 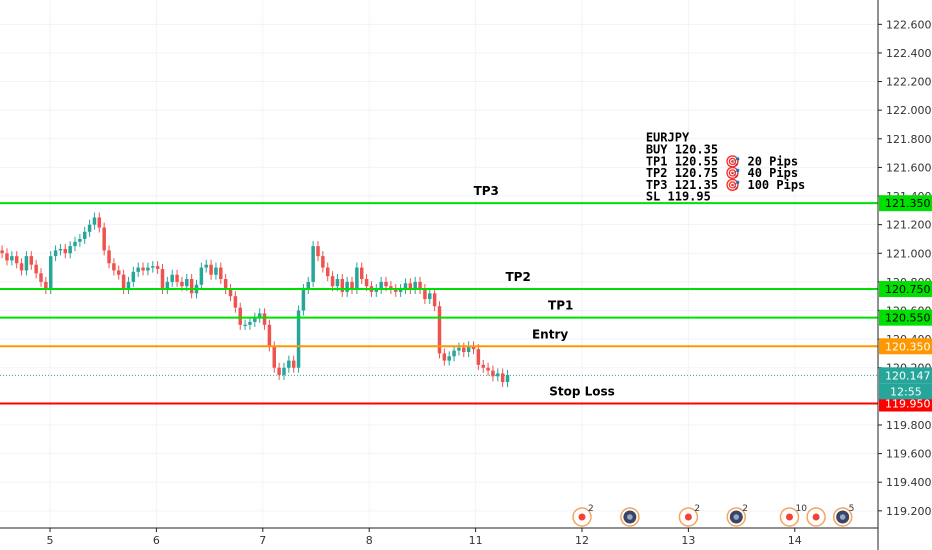 What do you see at coordinates (682, 149) in the screenshot?
I see `annotation-line: BUY 120.35` at bounding box center [682, 149].